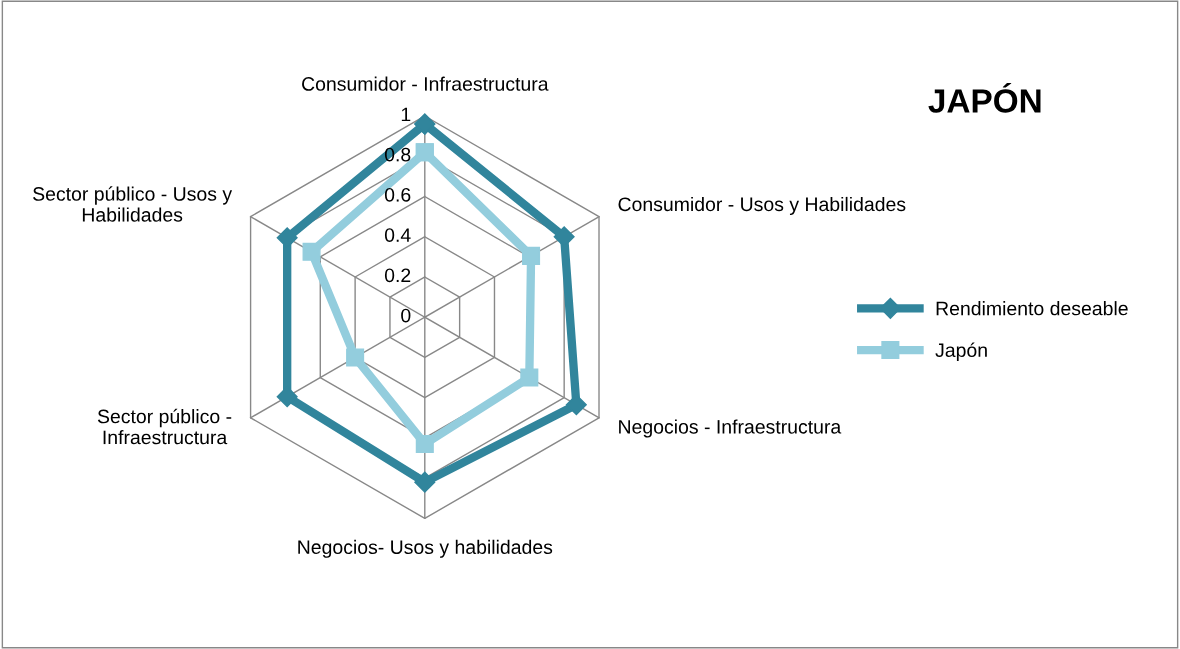 This screenshot has width=1180, height=649. What do you see at coordinates (164, 426) in the screenshot?
I see `spoke-label: Sector público - Infraestructura` at bounding box center [164, 426].